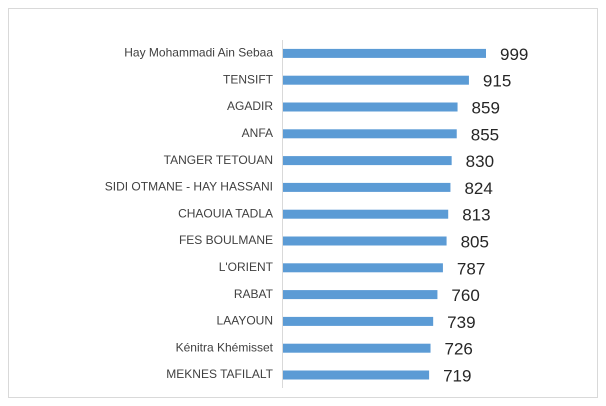  I want to click on category-label: FES BOULMANE, so click(226, 240).